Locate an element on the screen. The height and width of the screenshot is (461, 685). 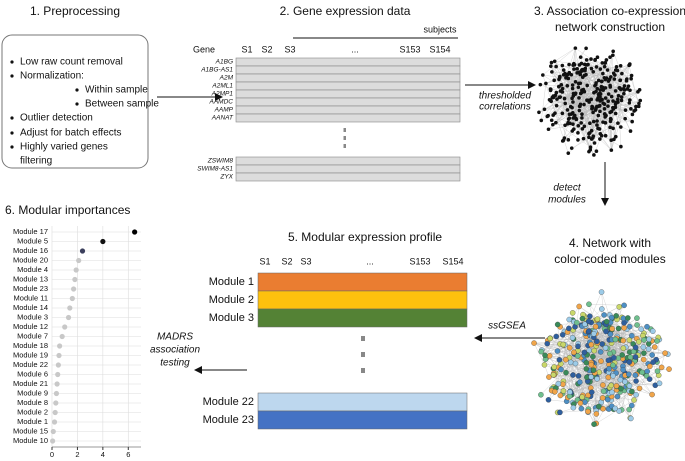
y-tick-label: Module 7 is located at coordinates (32, 335).